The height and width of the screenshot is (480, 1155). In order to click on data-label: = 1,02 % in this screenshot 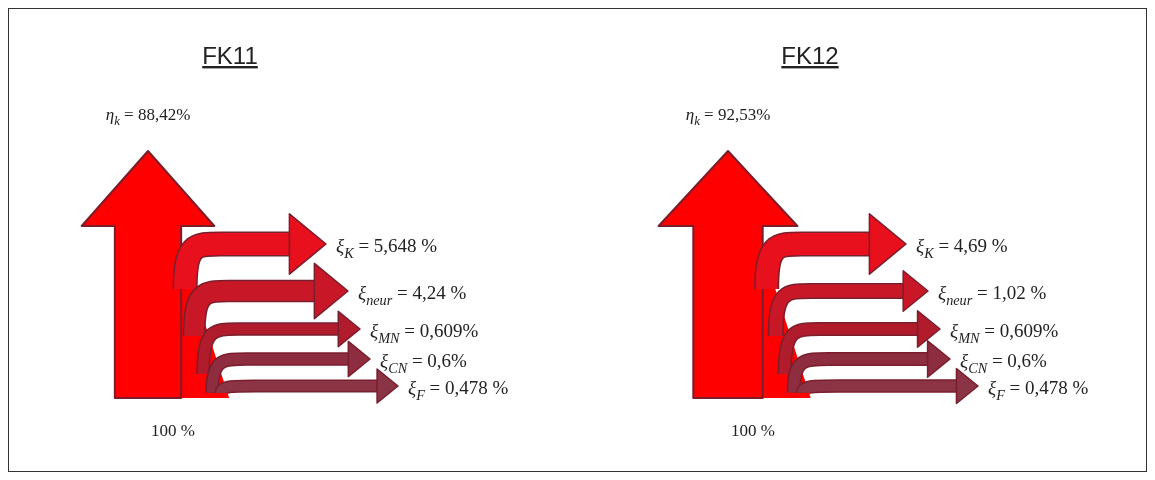, I will do `click(1009, 292)`.